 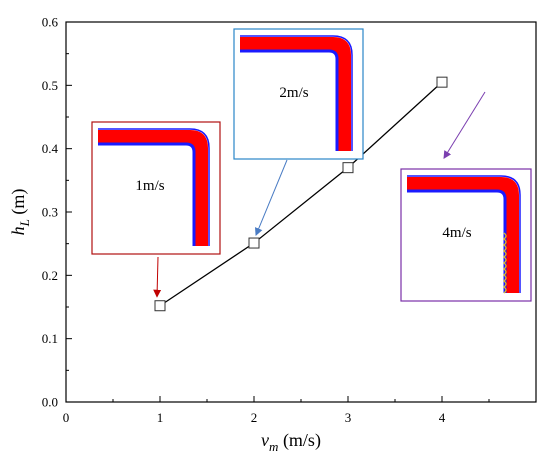 I want to click on inset-label: 1m/s, so click(x=149, y=186).